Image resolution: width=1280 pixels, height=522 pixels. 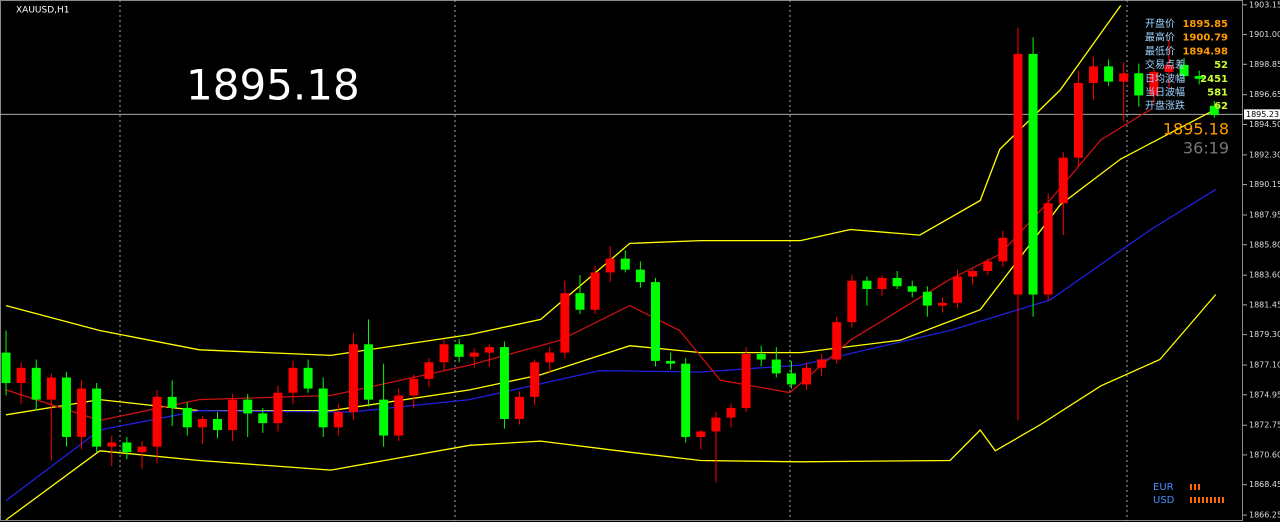 What do you see at coordinates (1205, 24) in the screenshot?
I see `info-value: 1895.85` at bounding box center [1205, 24].